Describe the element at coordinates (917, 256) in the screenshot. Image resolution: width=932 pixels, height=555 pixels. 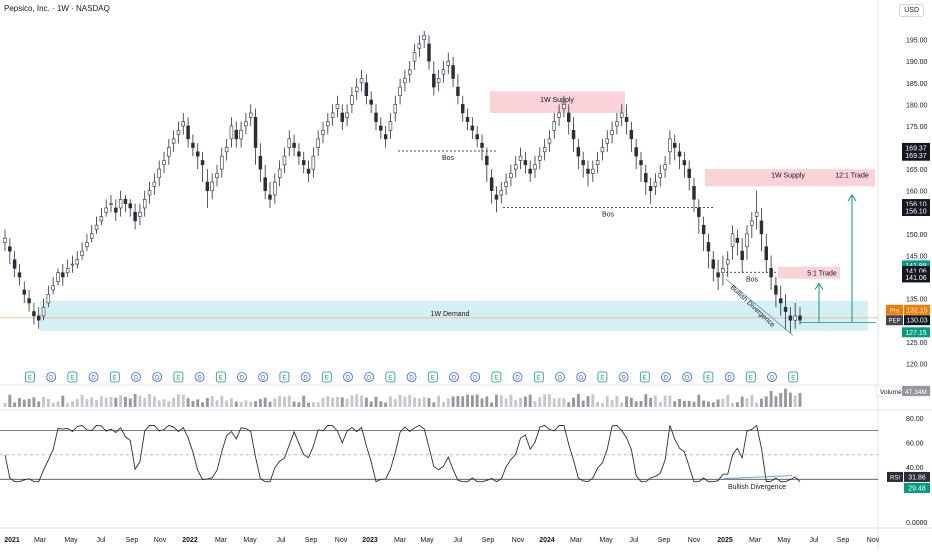
I see `price-tick: 145.00` at that location.